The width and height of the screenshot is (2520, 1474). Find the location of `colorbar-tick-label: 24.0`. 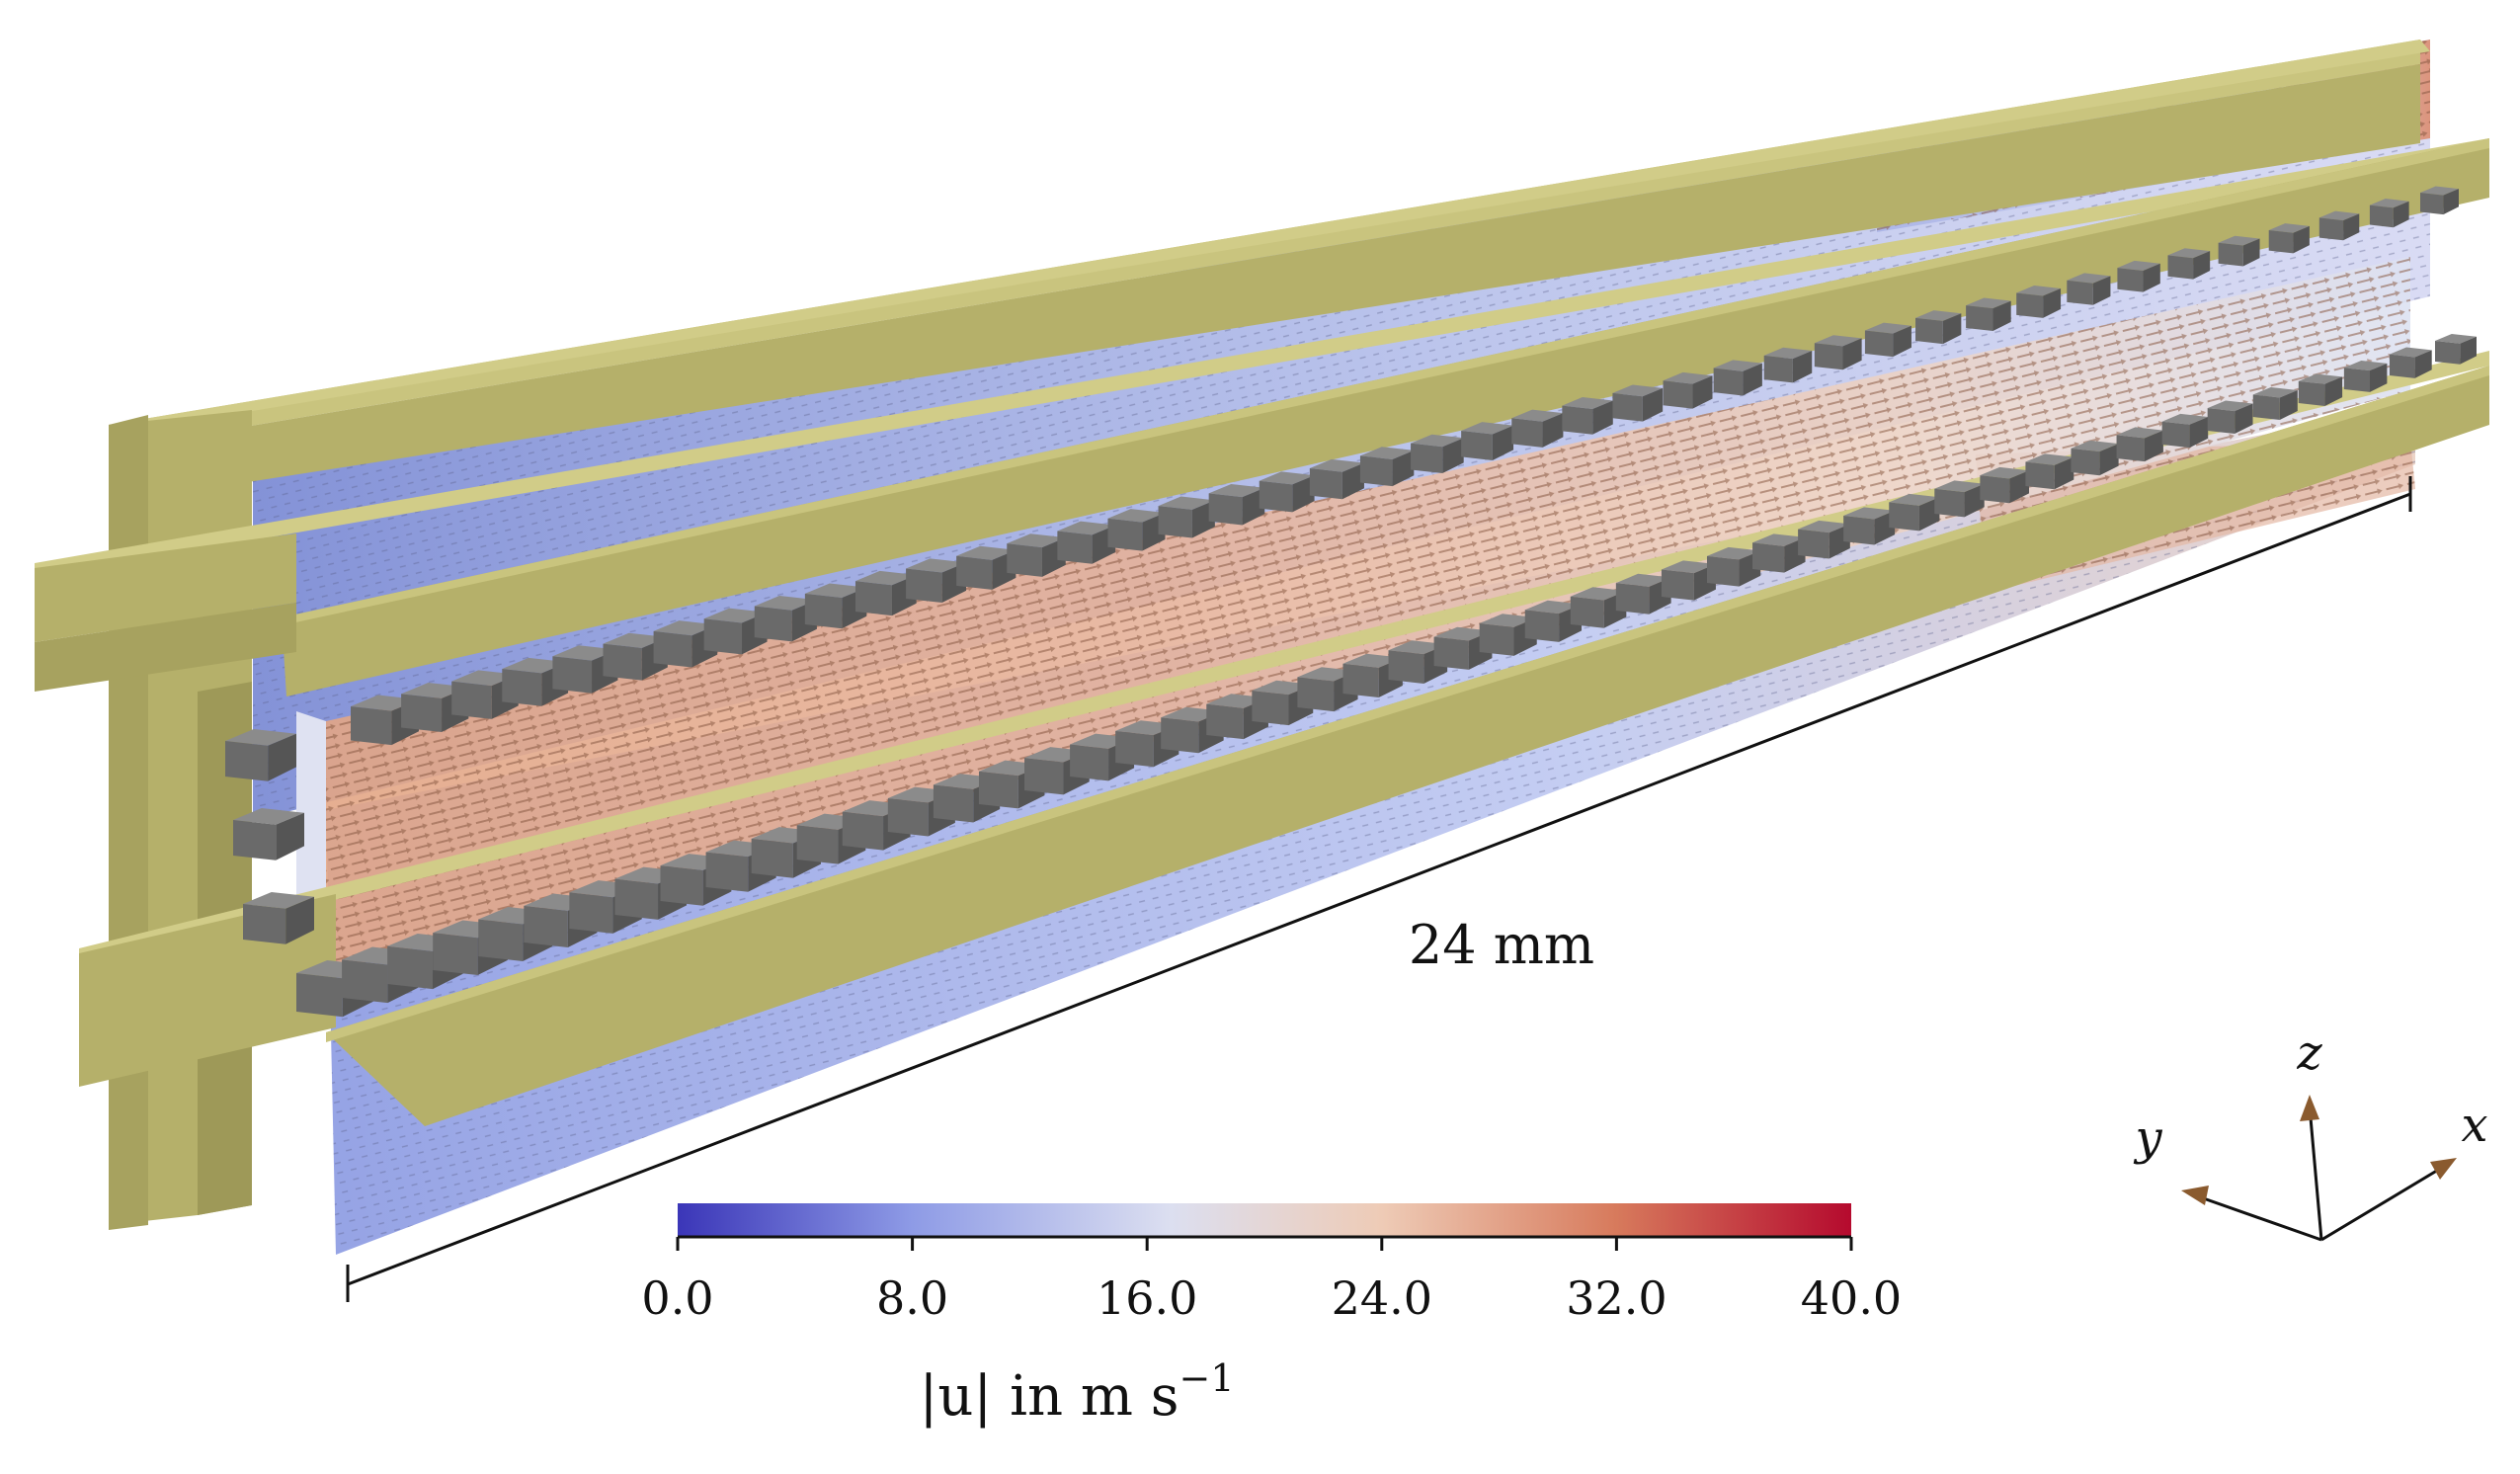

colorbar-tick-label: 24.0 is located at coordinates (1382, 1298).